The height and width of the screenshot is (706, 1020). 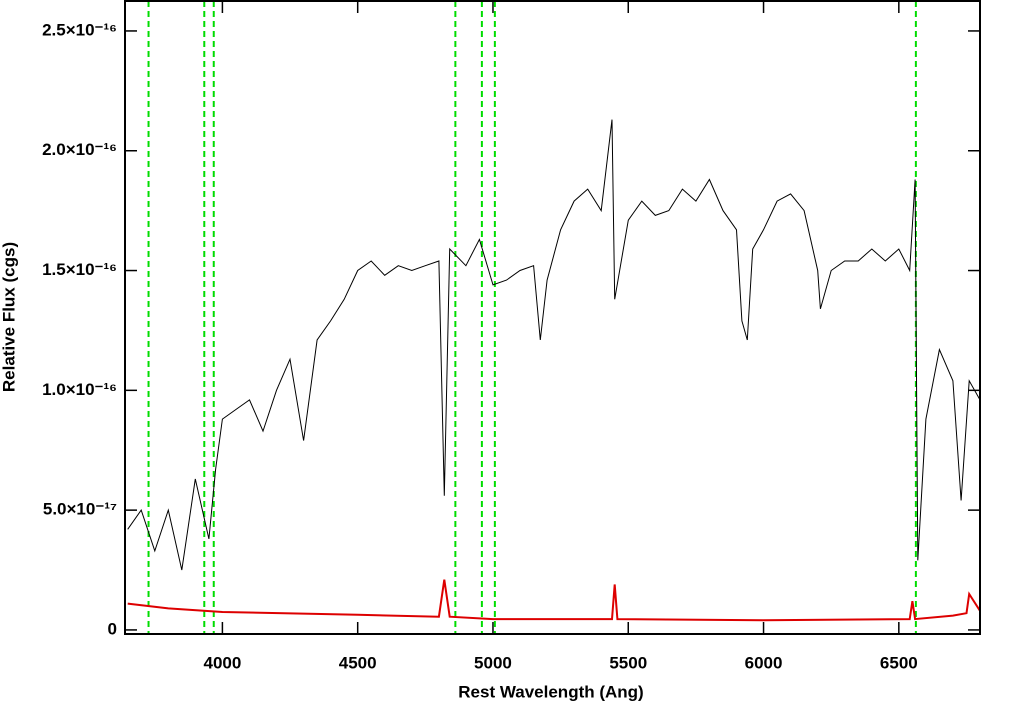 I want to click on series-line, so click(x=554, y=600).